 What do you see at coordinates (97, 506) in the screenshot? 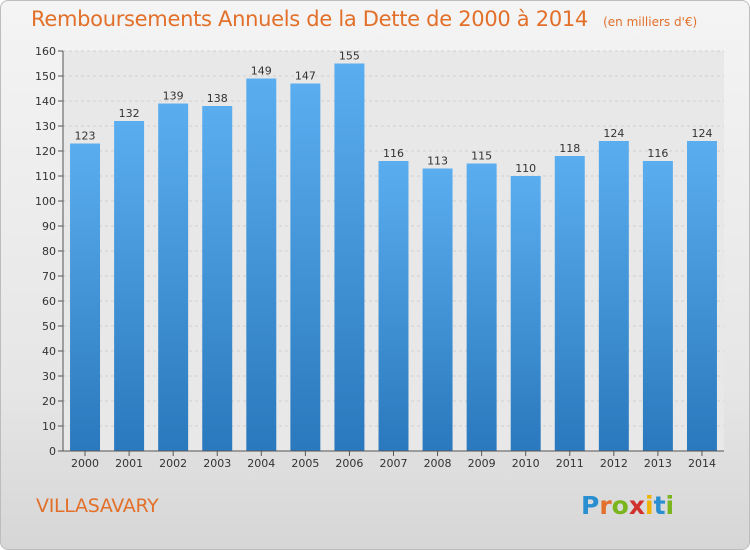
I see `commune-name: VILLASAVARY` at bounding box center [97, 506].